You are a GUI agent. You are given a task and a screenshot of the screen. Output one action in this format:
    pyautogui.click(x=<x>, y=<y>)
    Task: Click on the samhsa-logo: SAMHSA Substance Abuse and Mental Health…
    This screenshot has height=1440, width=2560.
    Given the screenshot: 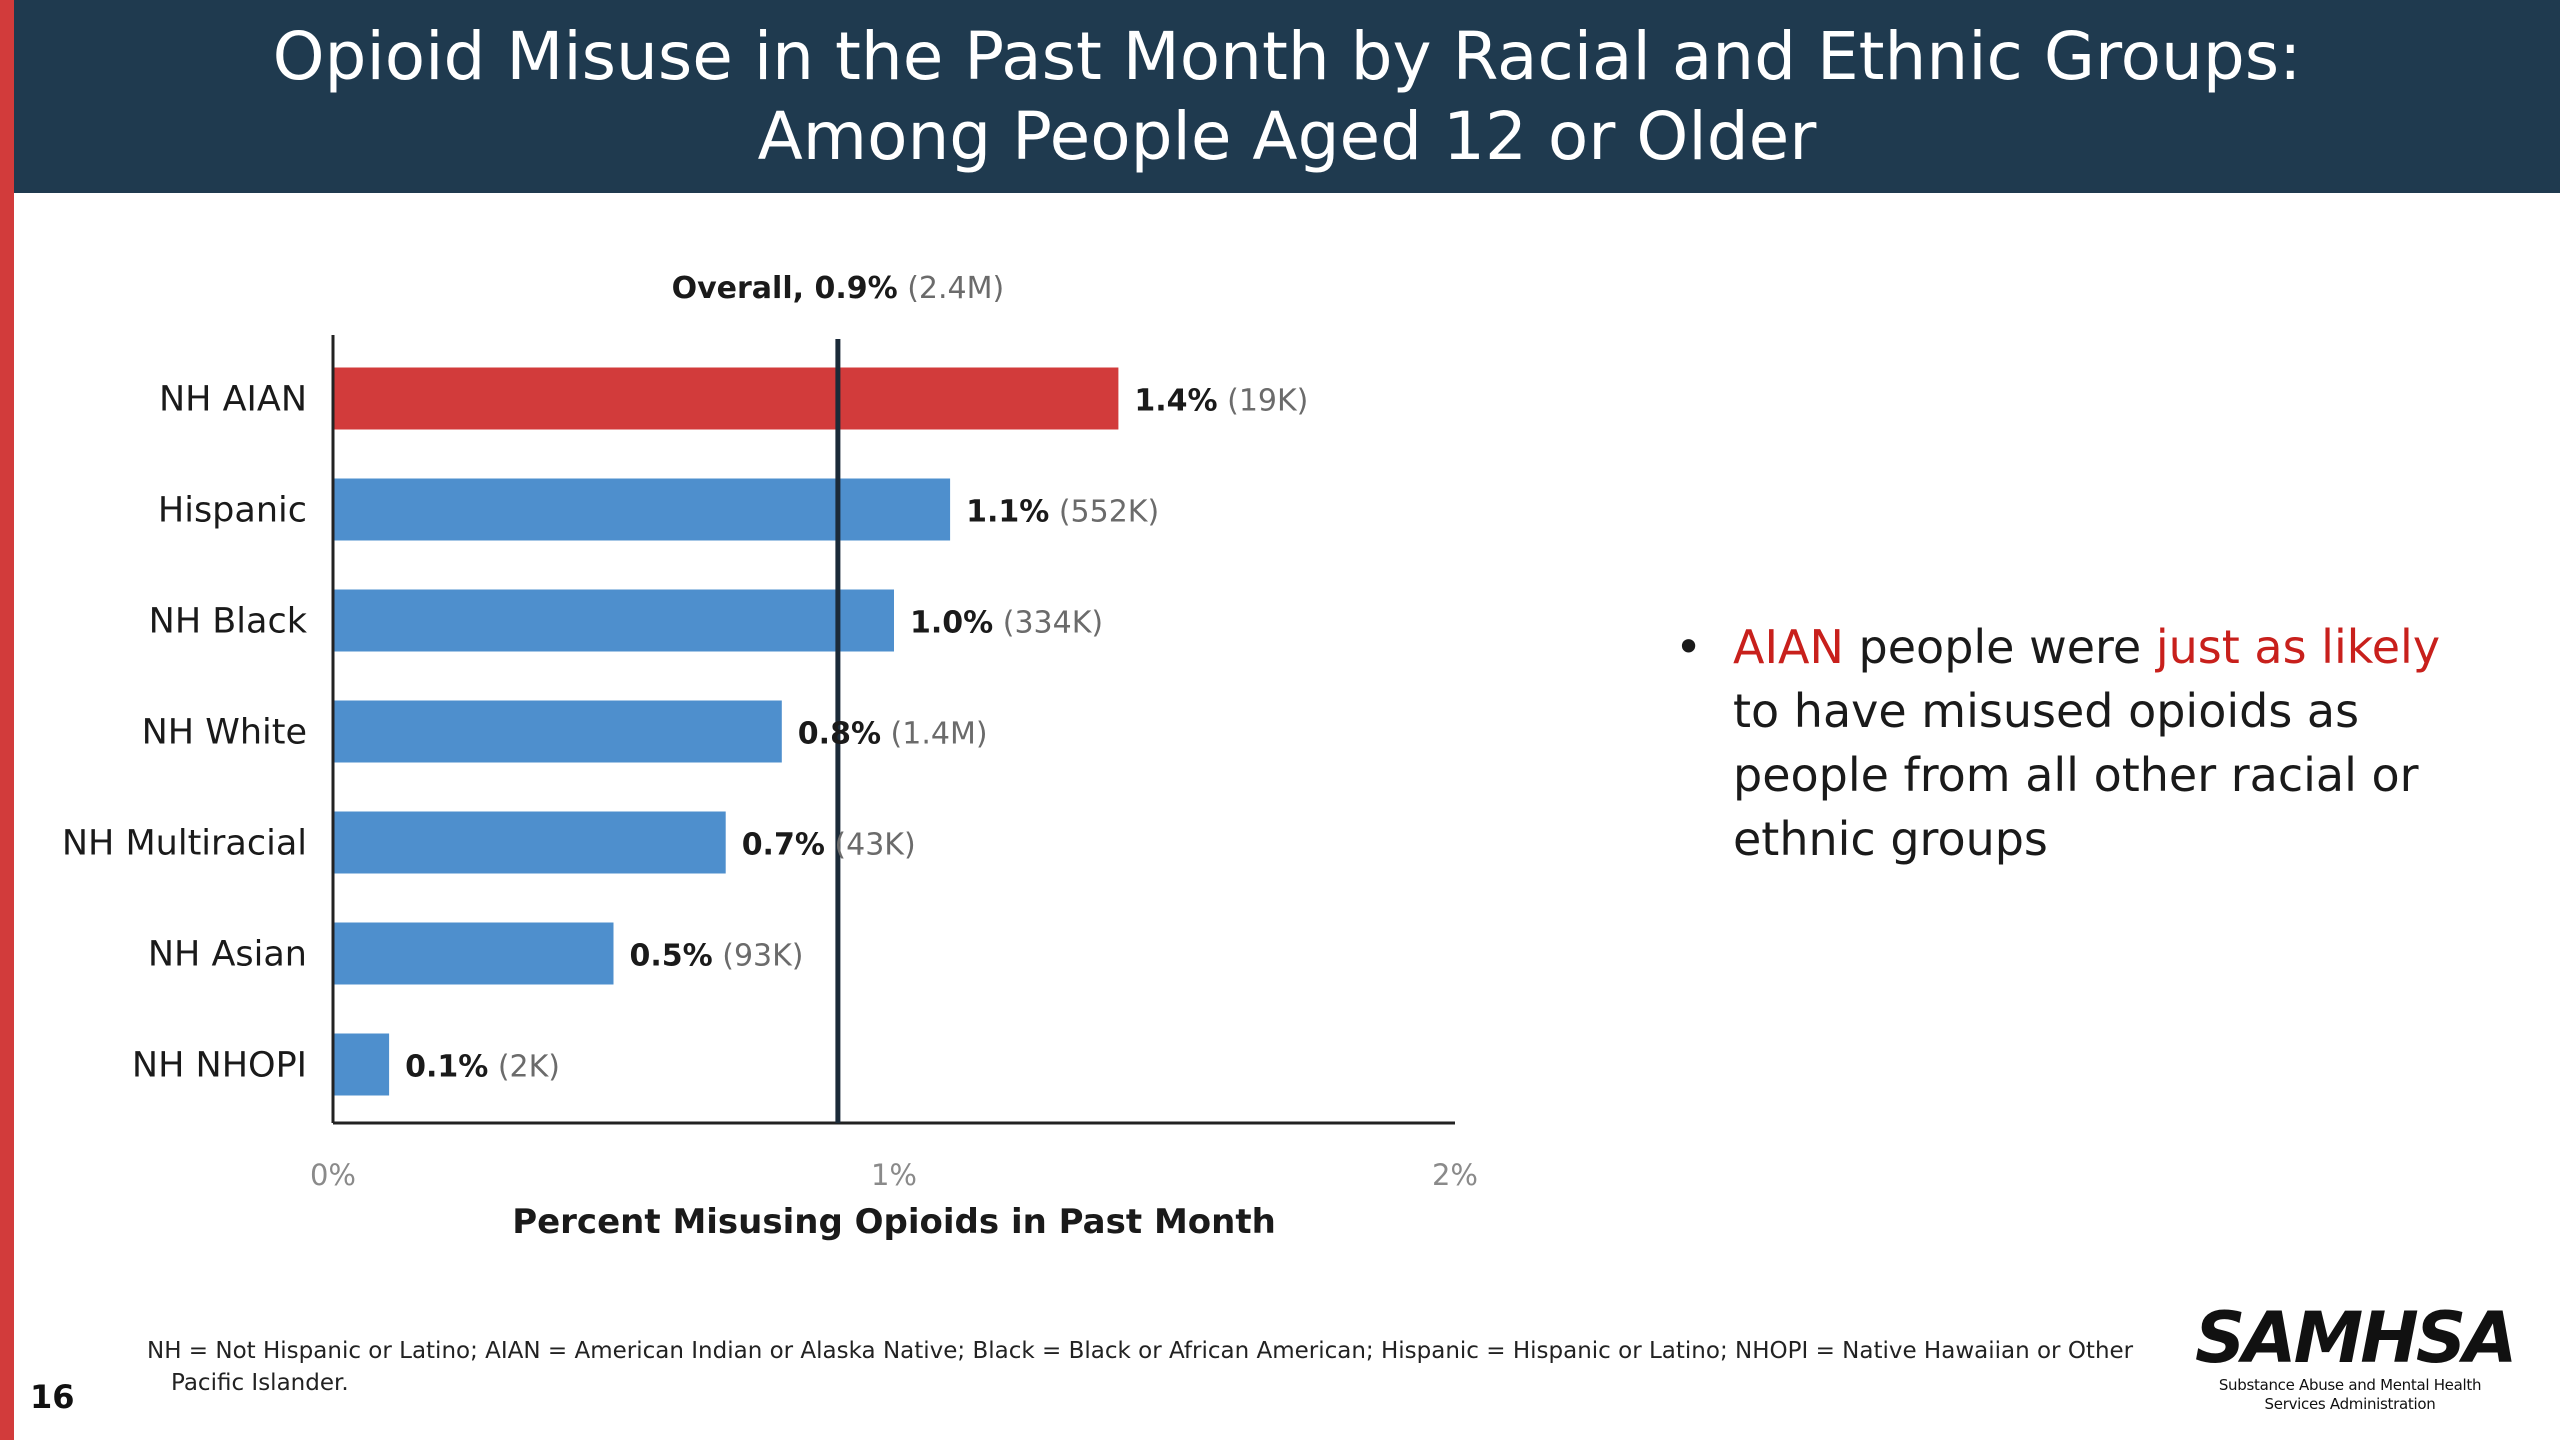 What is the action you would take?
    pyautogui.click(x=2356, y=1361)
    